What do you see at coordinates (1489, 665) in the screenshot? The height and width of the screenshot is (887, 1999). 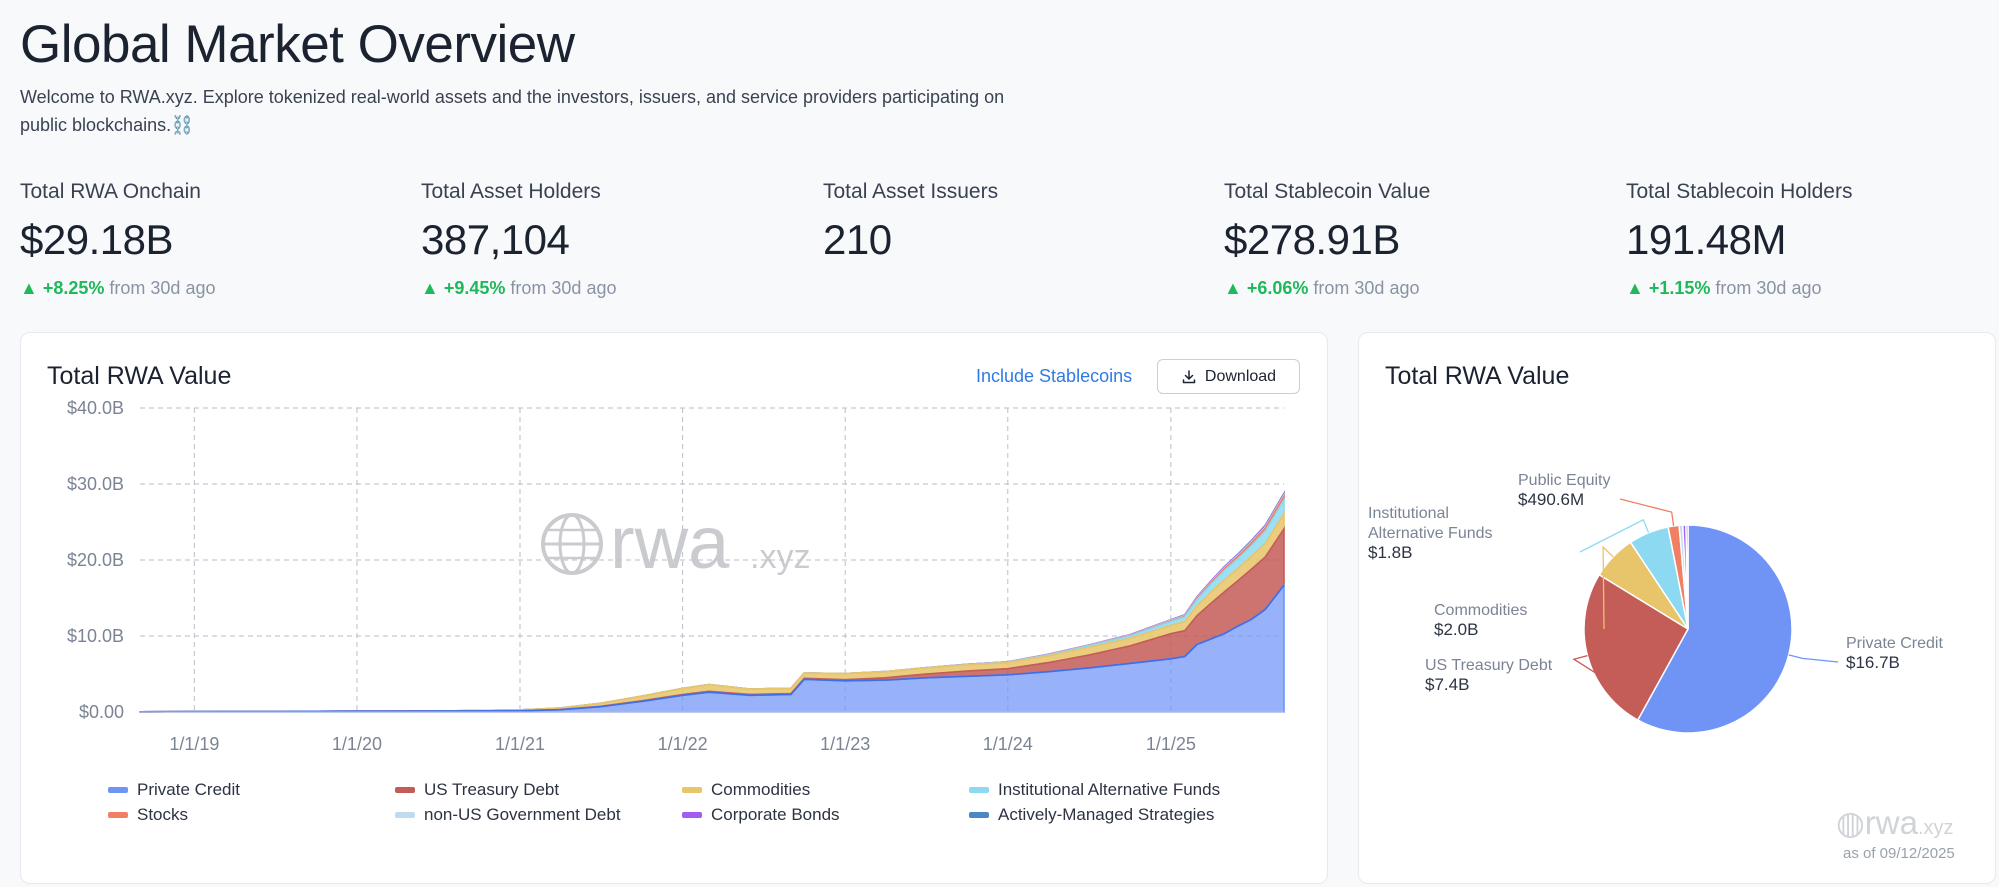 I see `pie-label-name: US Treasury Debt` at bounding box center [1489, 665].